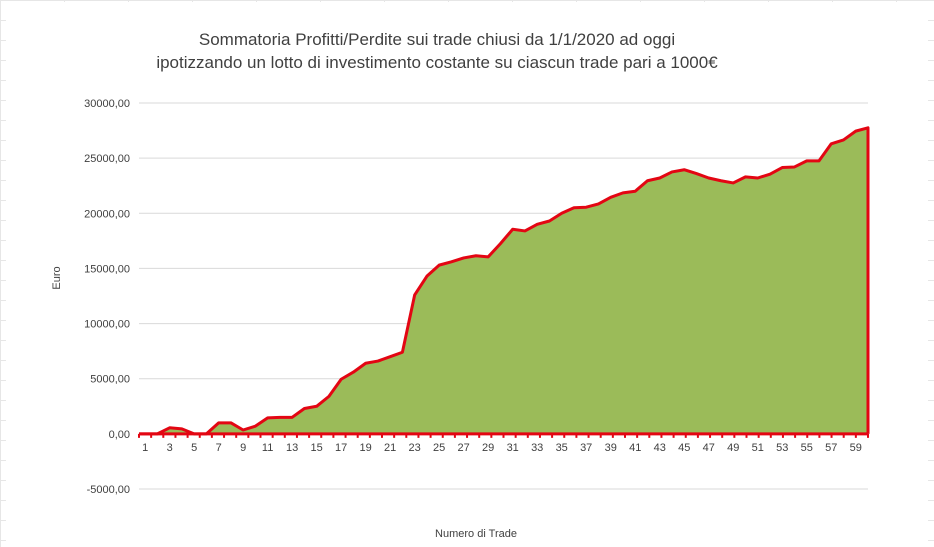 This screenshot has height=547, width=934. I want to click on y-tick-label: 25000,00, so click(107, 159).